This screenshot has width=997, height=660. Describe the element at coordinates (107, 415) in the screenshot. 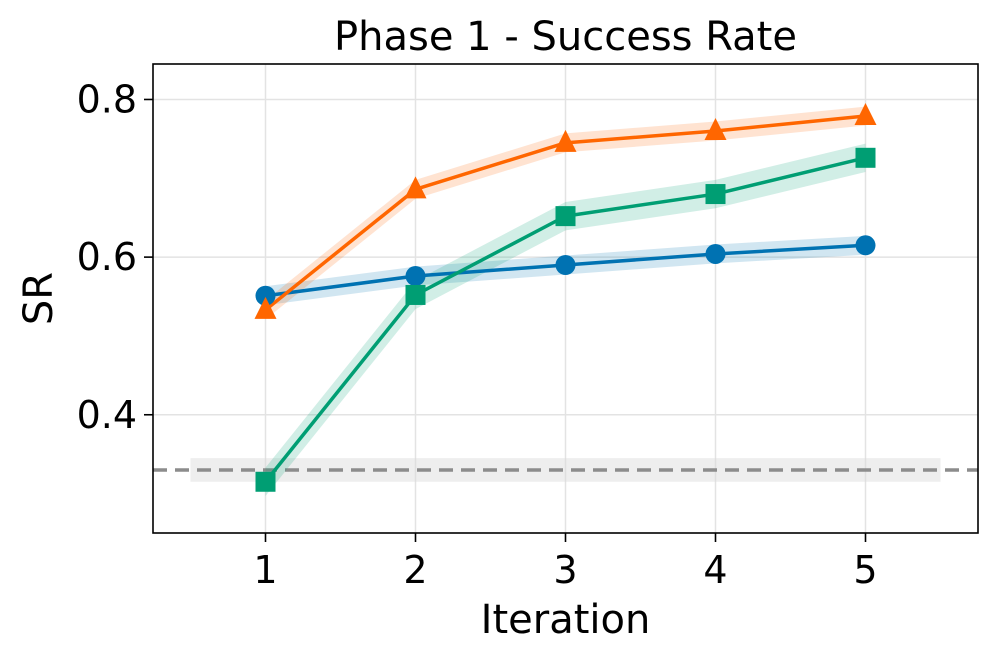

I see `y-tick-label: 0.4` at that location.